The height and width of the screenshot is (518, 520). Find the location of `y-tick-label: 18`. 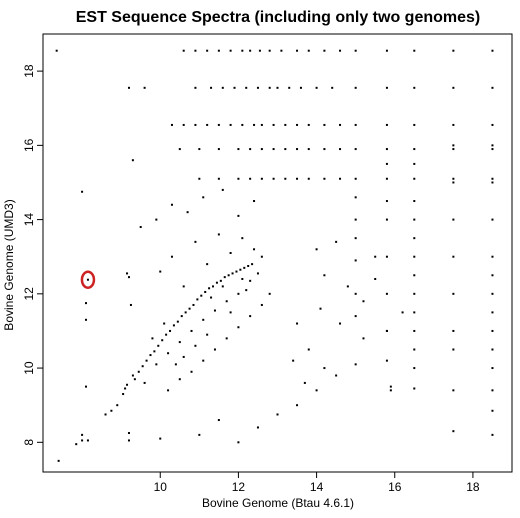

y-tick-label: 18 is located at coordinates (29, 71).